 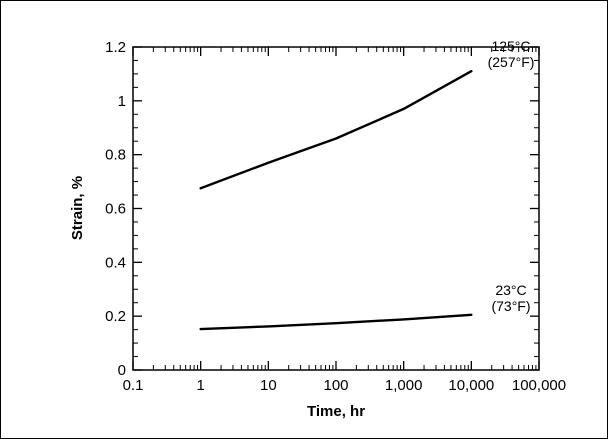 I want to click on x-tick-label: 1, so click(x=200, y=385).